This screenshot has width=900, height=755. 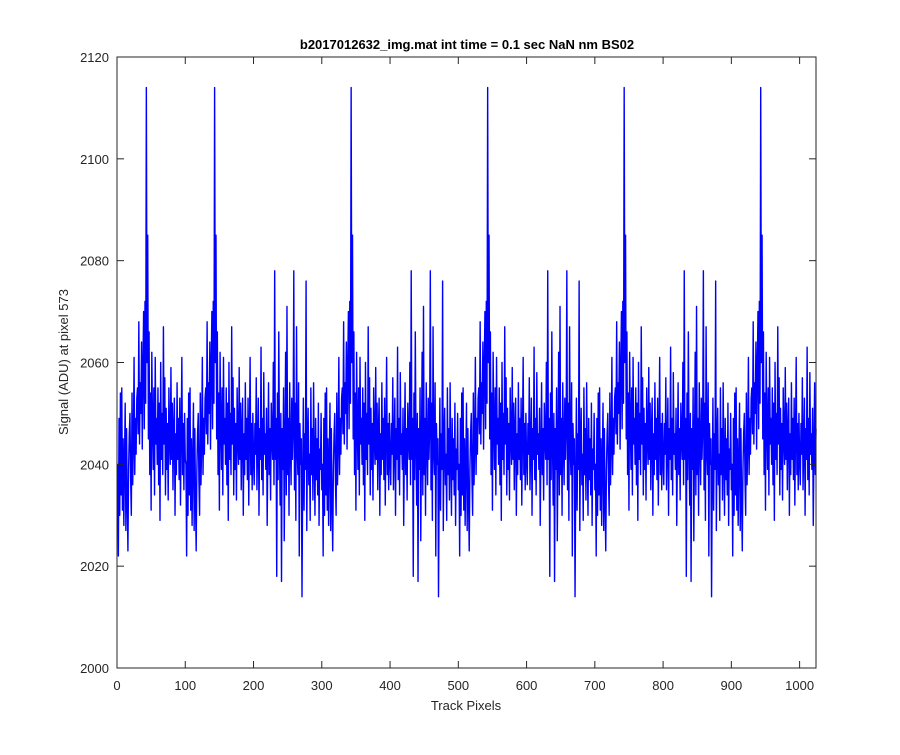 I want to click on x-tick-label: 600, so click(x=527, y=685).